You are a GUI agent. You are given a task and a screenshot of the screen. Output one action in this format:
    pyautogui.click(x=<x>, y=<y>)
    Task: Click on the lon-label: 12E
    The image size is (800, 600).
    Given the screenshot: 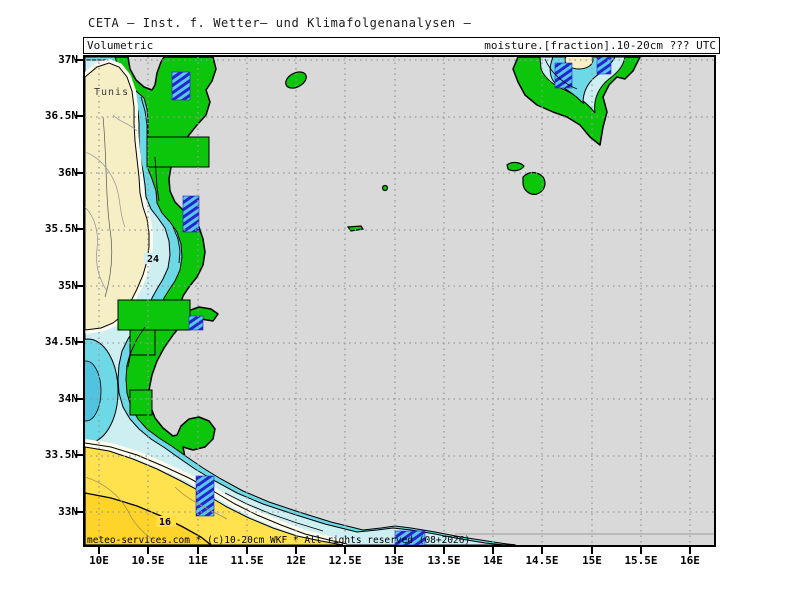 What is the action you would take?
    pyautogui.click(x=296, y=560)
    